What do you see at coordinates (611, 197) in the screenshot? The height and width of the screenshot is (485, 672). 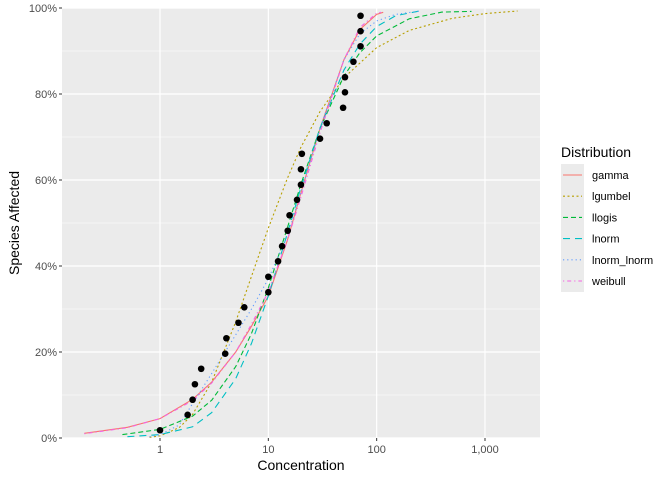 I see `legend-label: lgumbel` at bounding box center [611, 197].